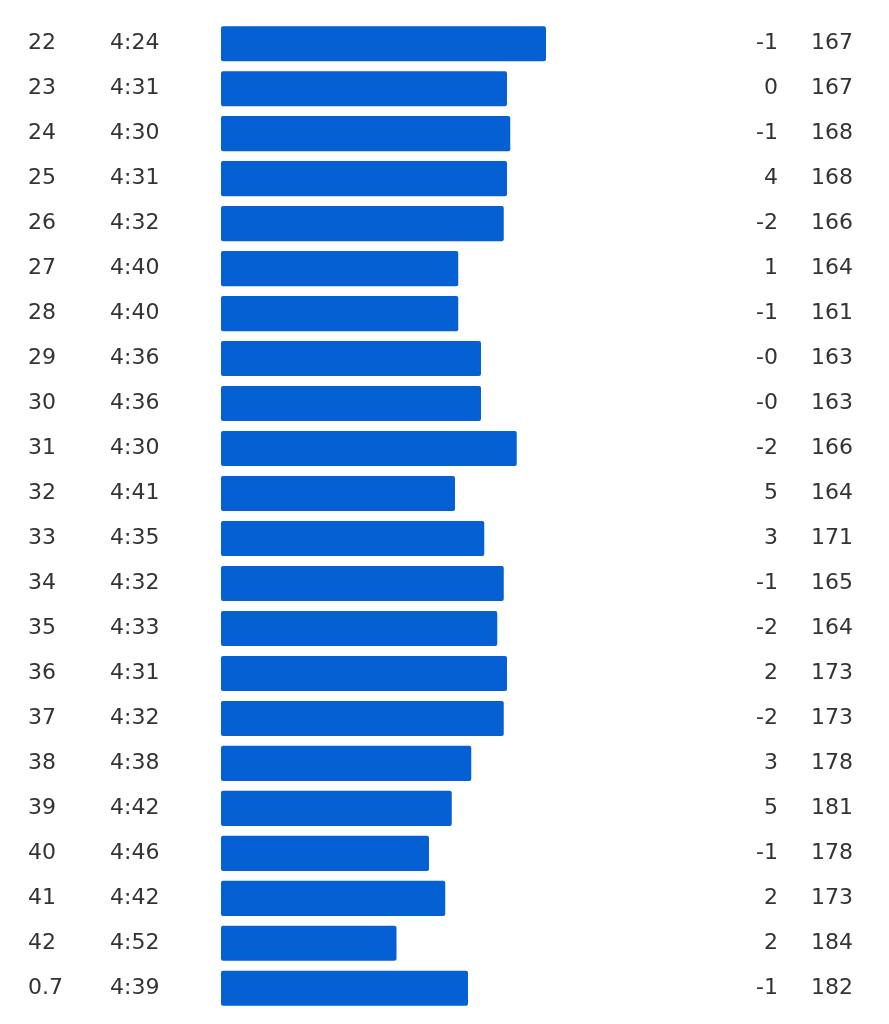 Image resolution: width=889 pixels, height=1024 pixels. Describe the element at coordinates (42, 852) in the screenshot. I see `y-tick-label: 40` at that location.